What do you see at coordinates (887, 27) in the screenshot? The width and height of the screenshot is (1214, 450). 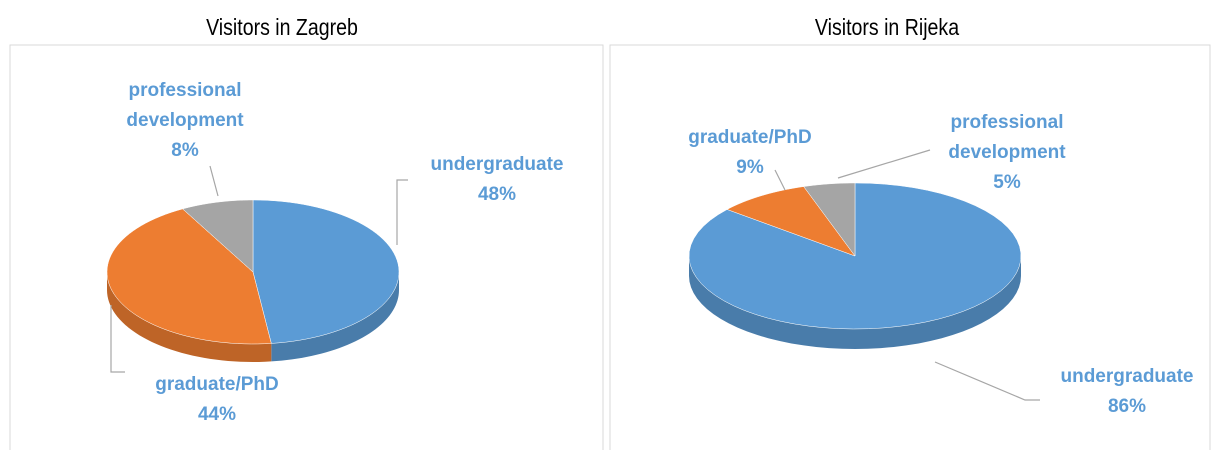 I see `chart-title: Visitors in Rijeka` at bounding box center [887, 27].